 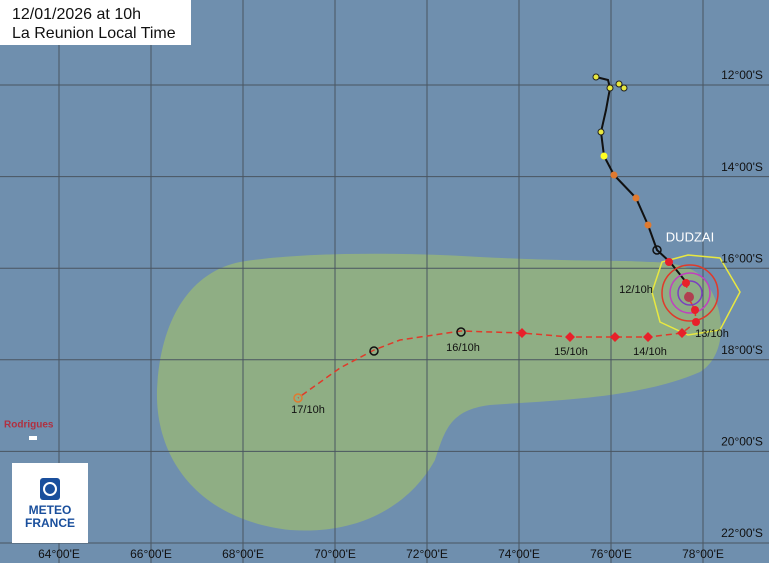 I want to click on storm-name: DUDZAI, so click(x=690, y=236).